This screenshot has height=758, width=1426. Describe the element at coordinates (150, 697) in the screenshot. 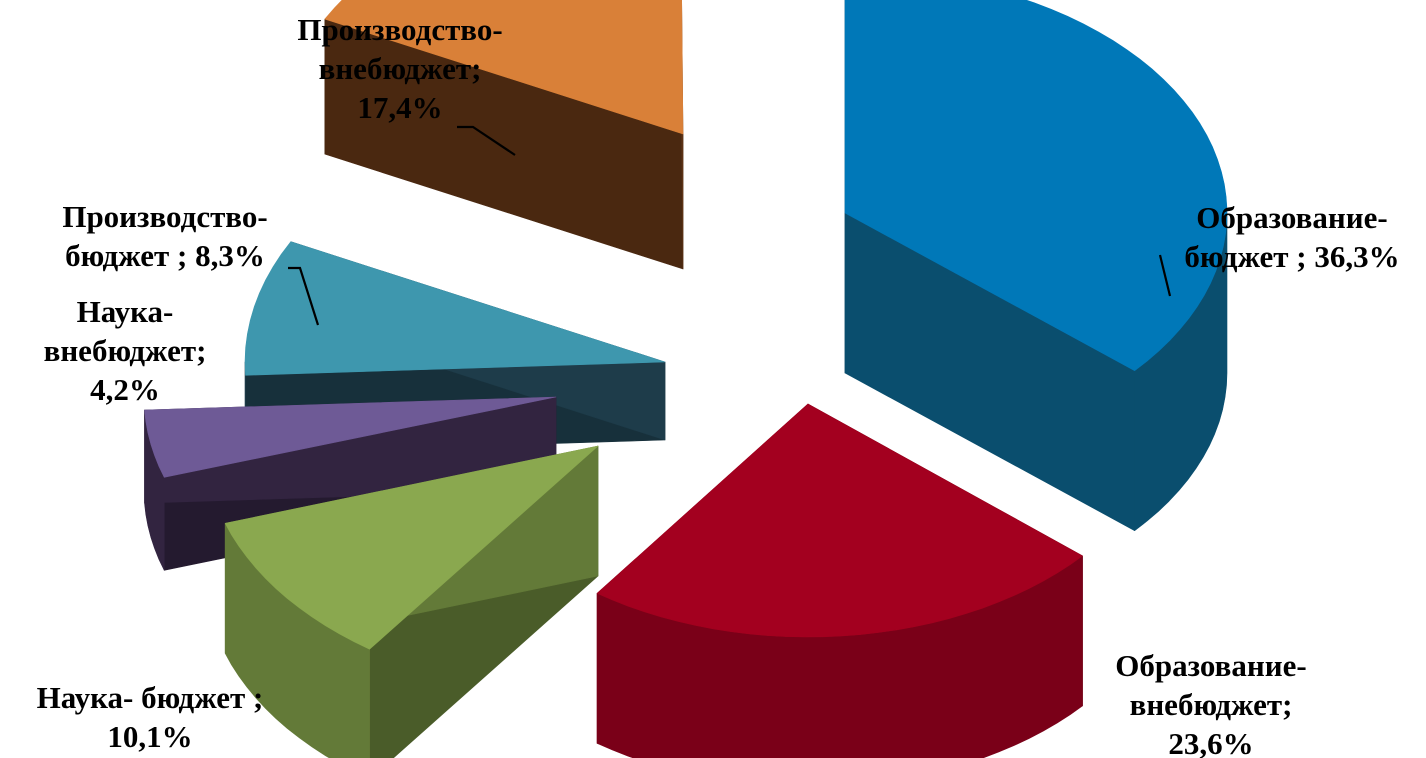

I see `slice-label-line: Наука- бюджет ;` at that location.